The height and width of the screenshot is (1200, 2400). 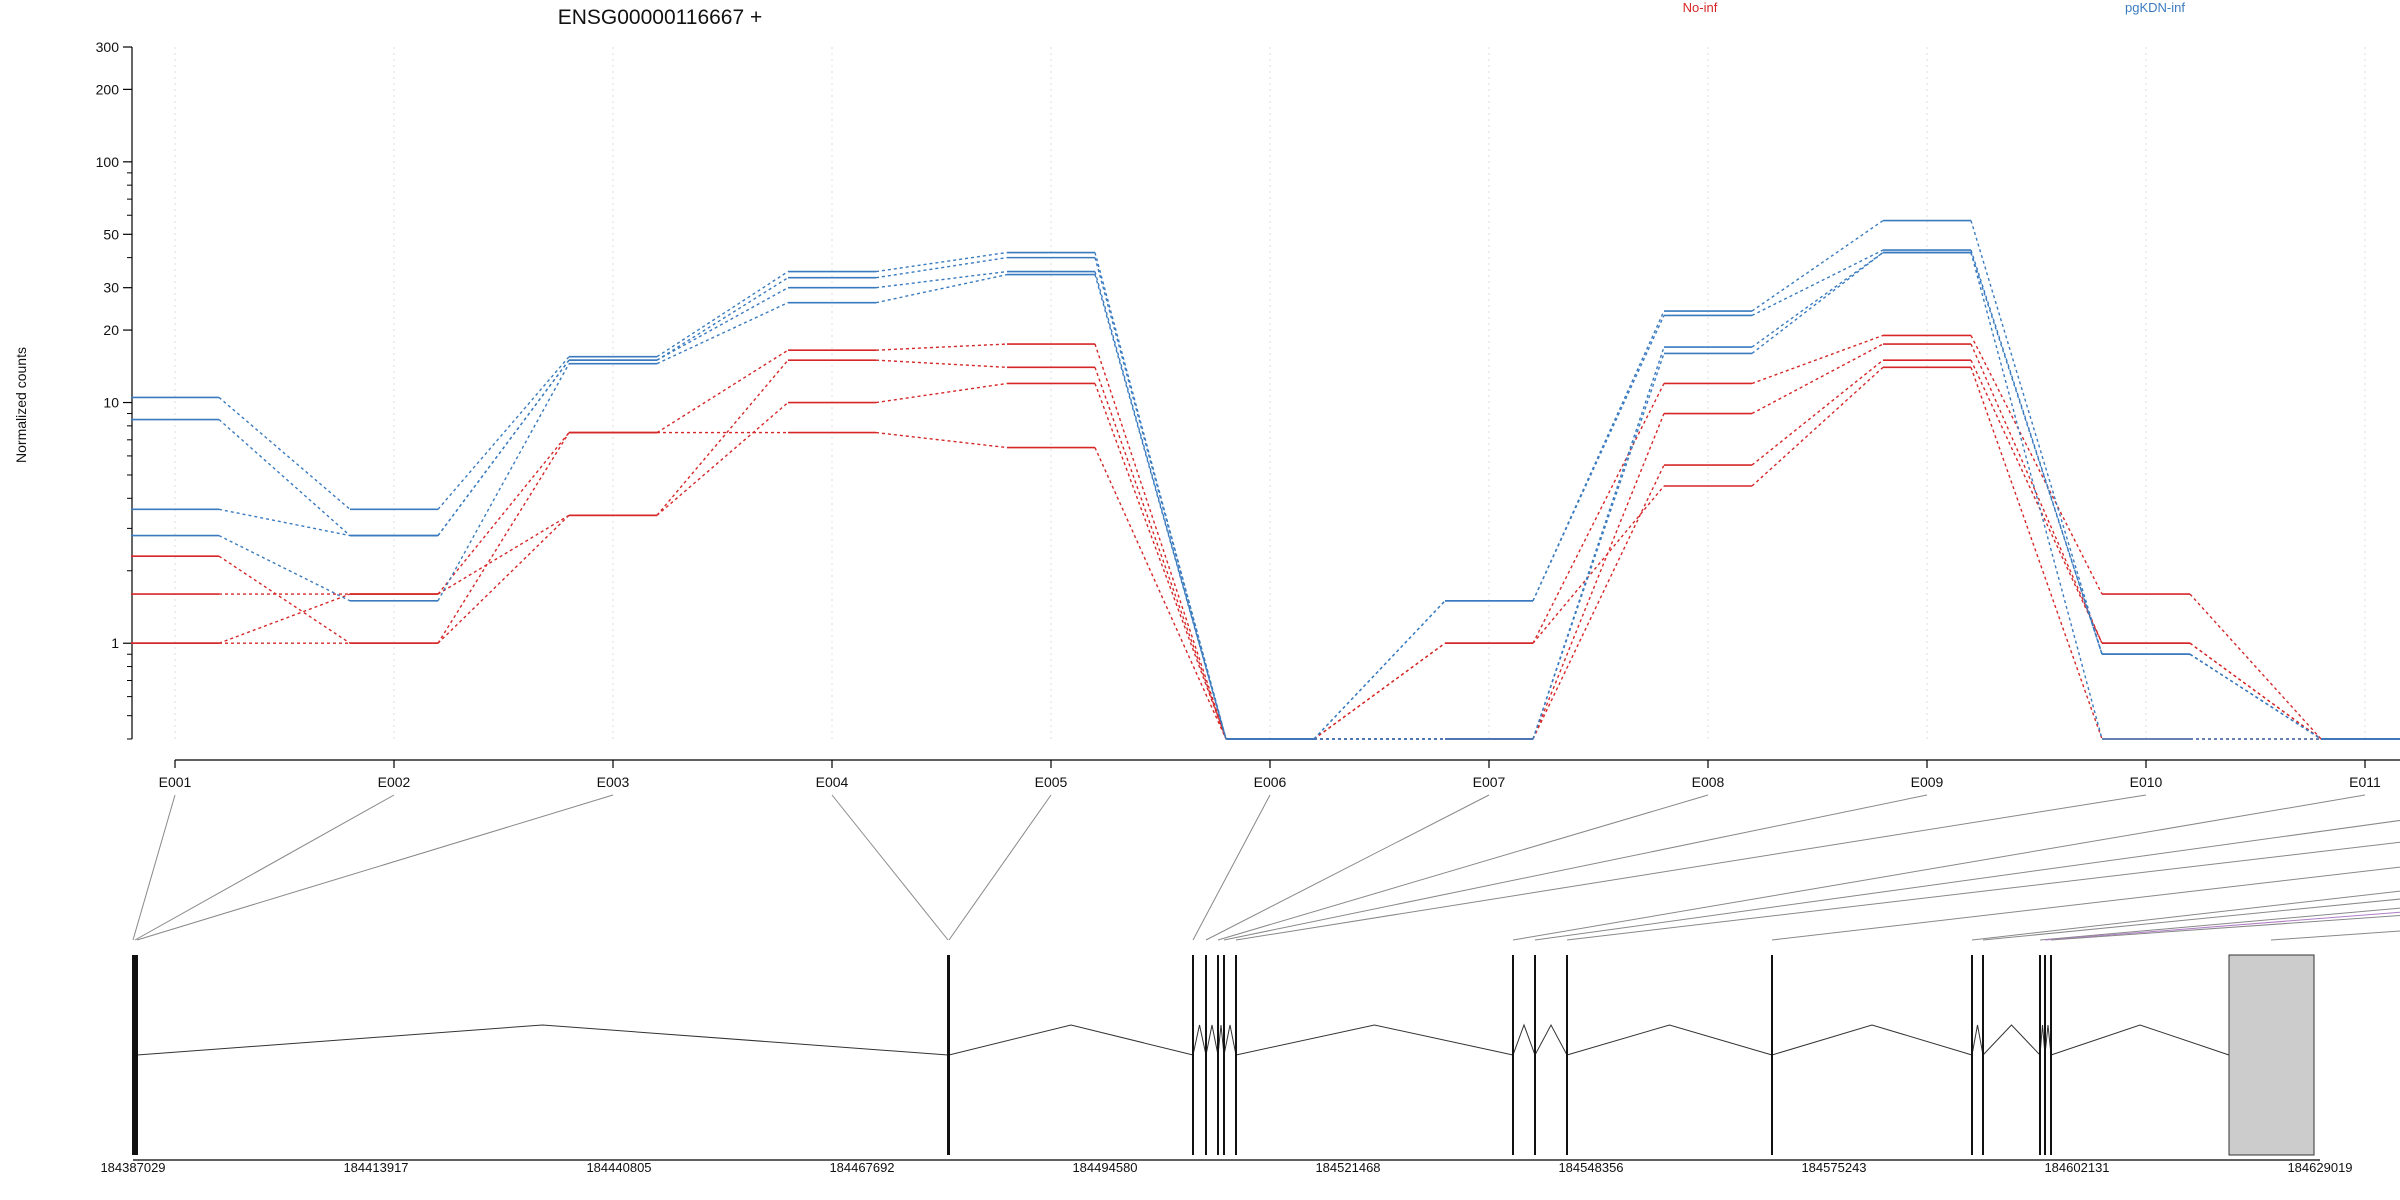 I want to click on genomic-tick-label: 184387029, so click(x=132, y=1167).